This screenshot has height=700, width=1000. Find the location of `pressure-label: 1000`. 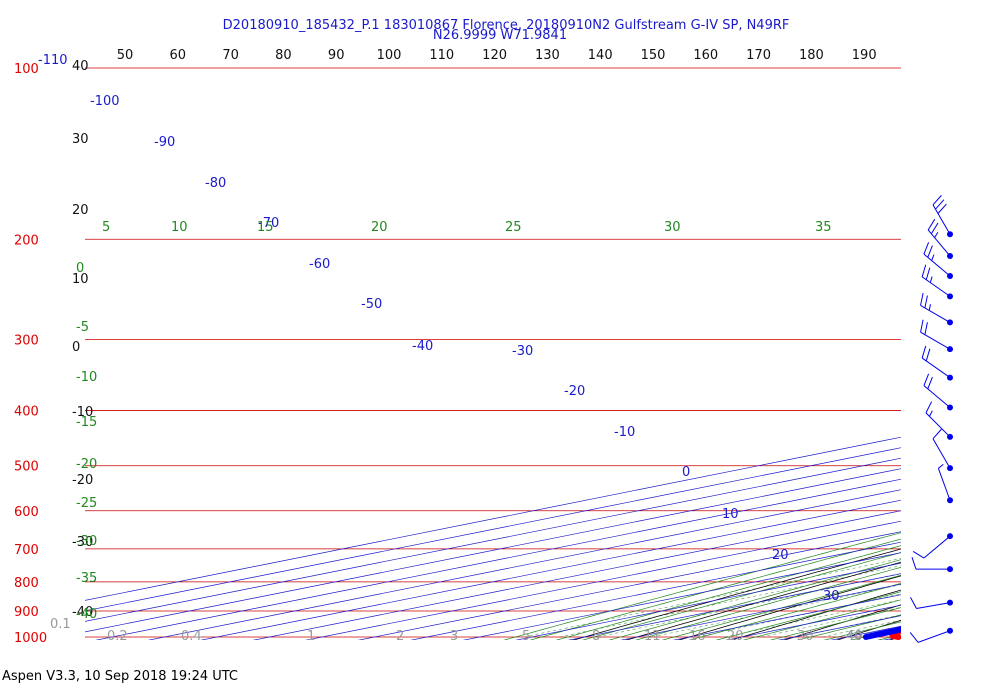

pressure-label: 1000 is located at coordinates (30, 638).